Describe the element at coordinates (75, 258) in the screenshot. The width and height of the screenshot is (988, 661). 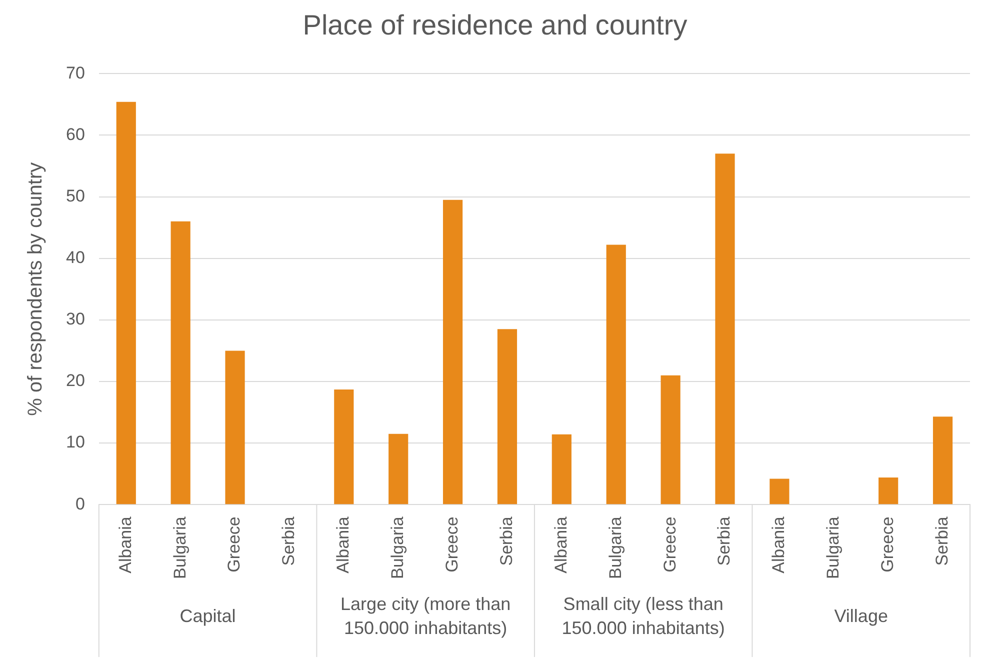
I see `y-tick-label: 40` at that location.